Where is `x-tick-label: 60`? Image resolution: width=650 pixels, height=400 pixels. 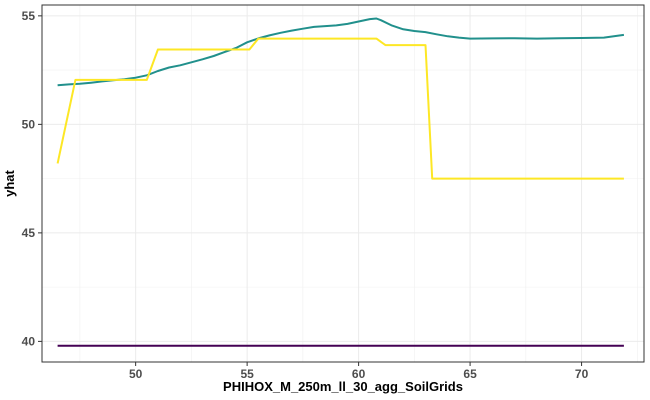 x-tick-label: 60 is located at coordinates (359, 374).